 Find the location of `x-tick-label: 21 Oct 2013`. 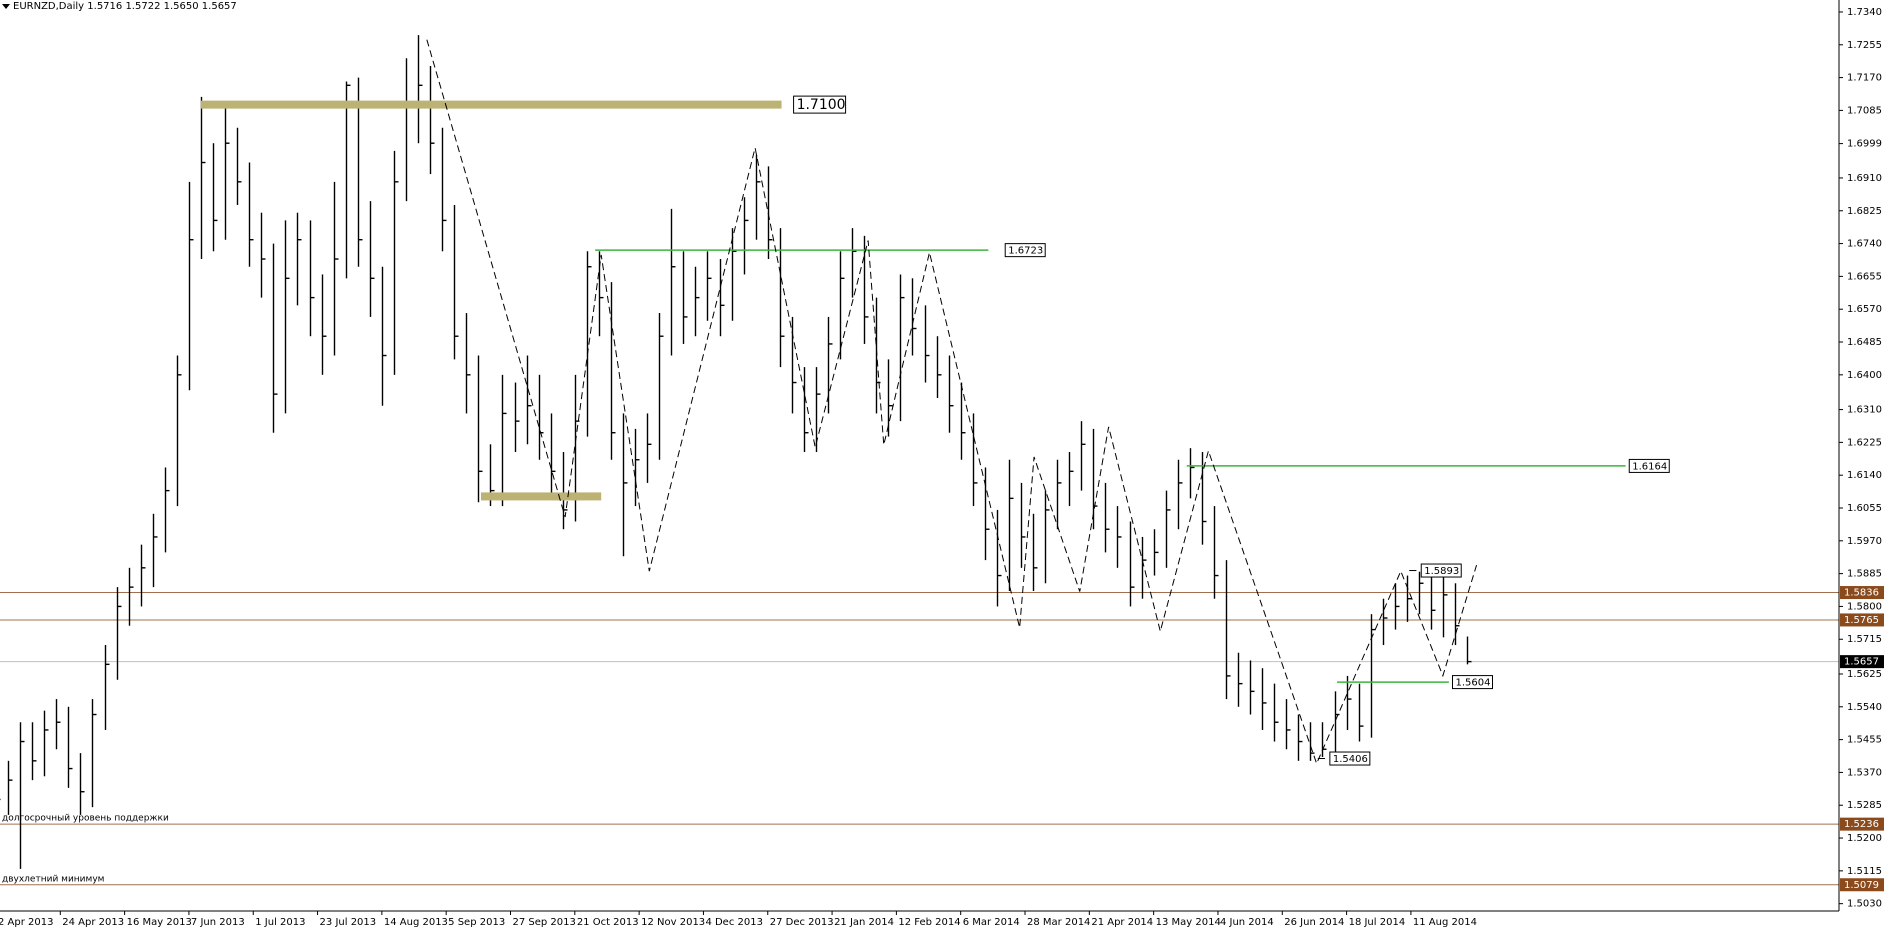

x-tick-label: 21 Oct 2013 is located at coordinates (608, 922).